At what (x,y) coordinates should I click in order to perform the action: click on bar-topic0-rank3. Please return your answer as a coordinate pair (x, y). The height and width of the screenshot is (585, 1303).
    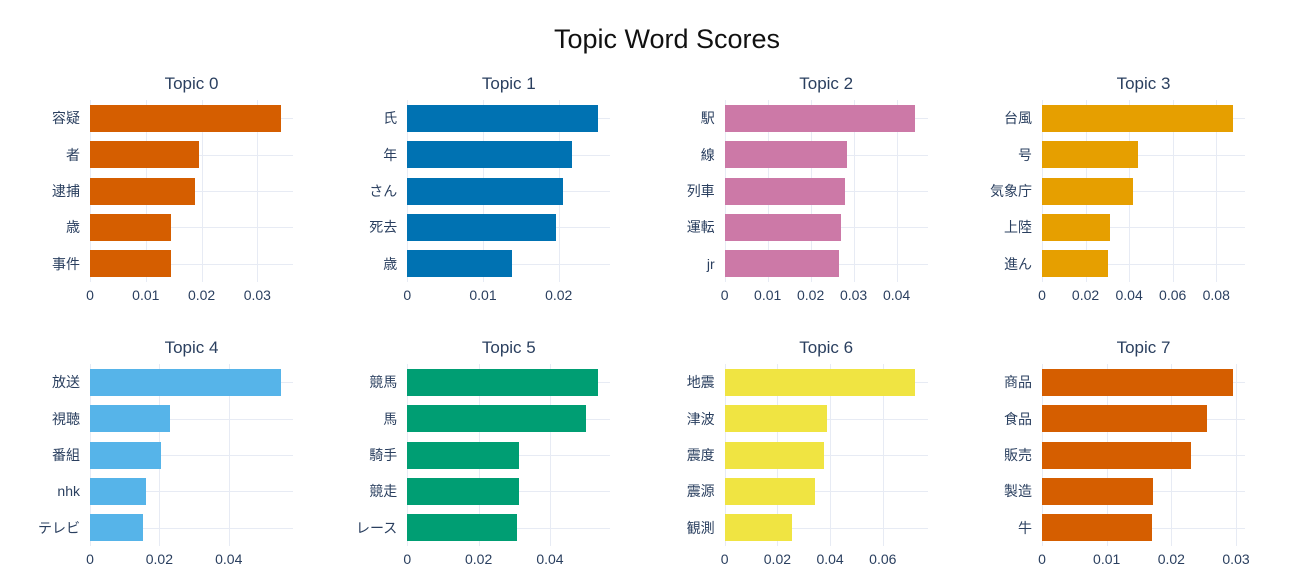
    Looking at the image, I should click on (131, 227).